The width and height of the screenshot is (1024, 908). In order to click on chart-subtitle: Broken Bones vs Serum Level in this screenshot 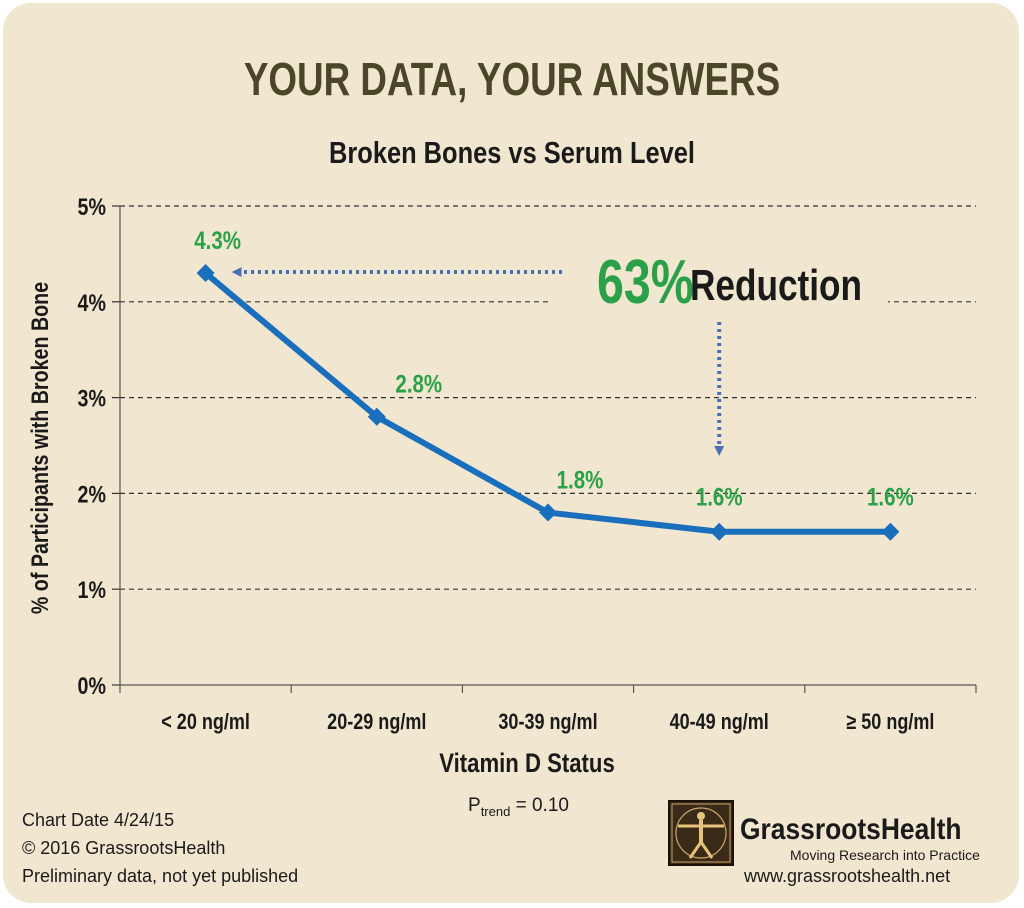, I will do `click(512, 152)`.